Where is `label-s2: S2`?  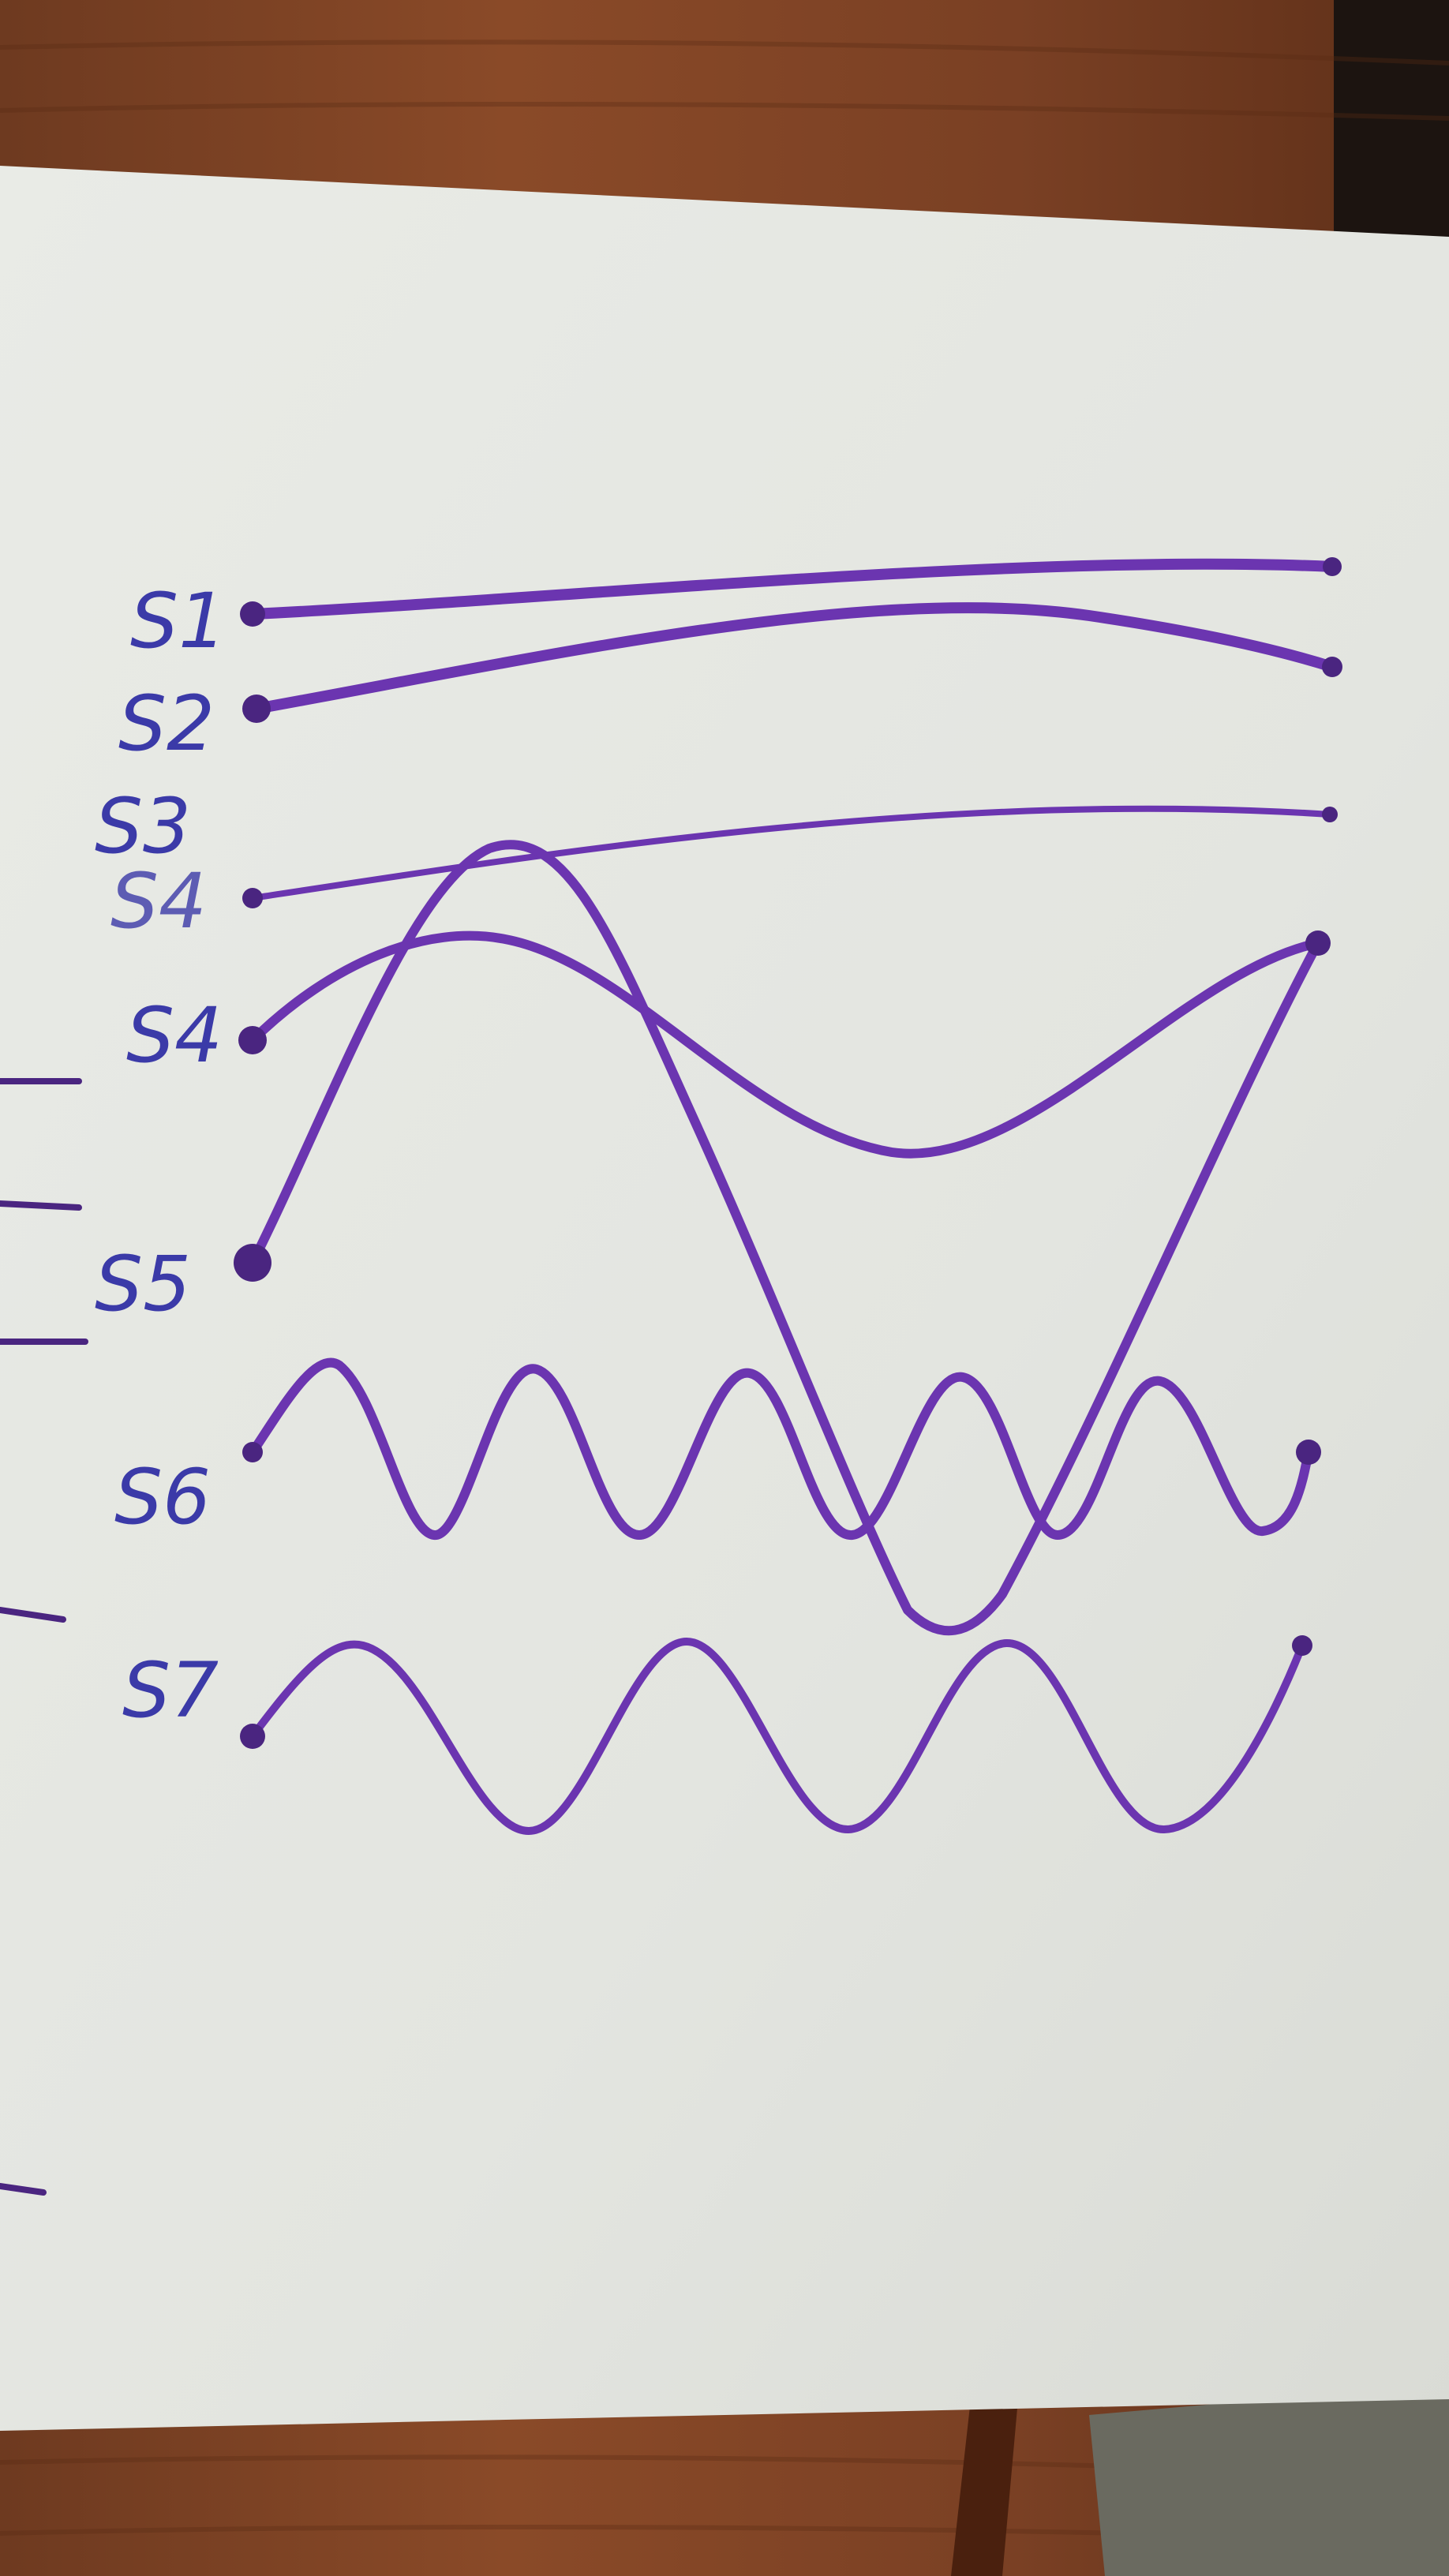 label-s2: S2 is located at coordinates (166, 724).